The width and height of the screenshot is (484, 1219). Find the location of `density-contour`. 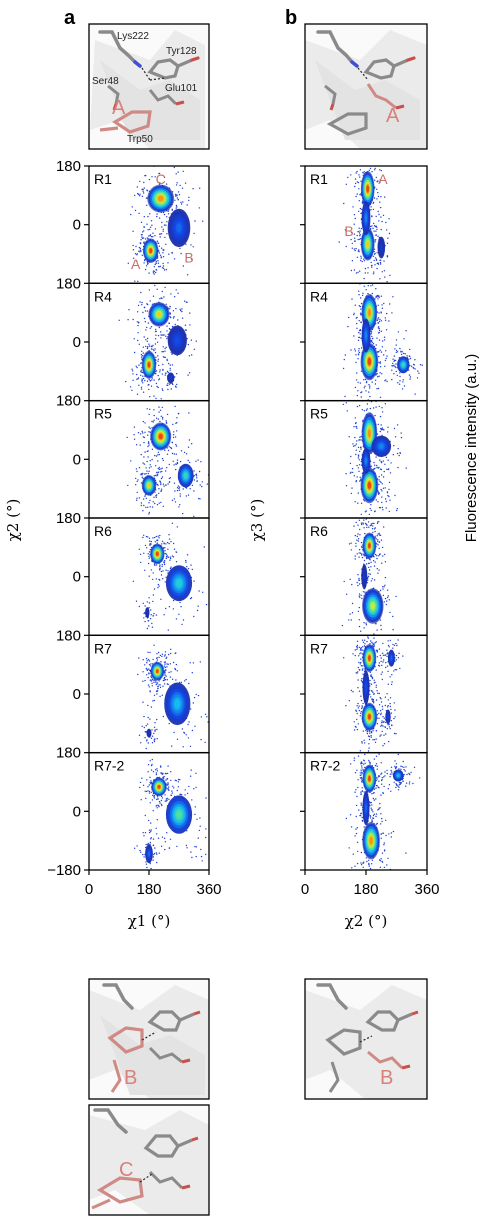

density-contour is located at coordinates (403, 364).